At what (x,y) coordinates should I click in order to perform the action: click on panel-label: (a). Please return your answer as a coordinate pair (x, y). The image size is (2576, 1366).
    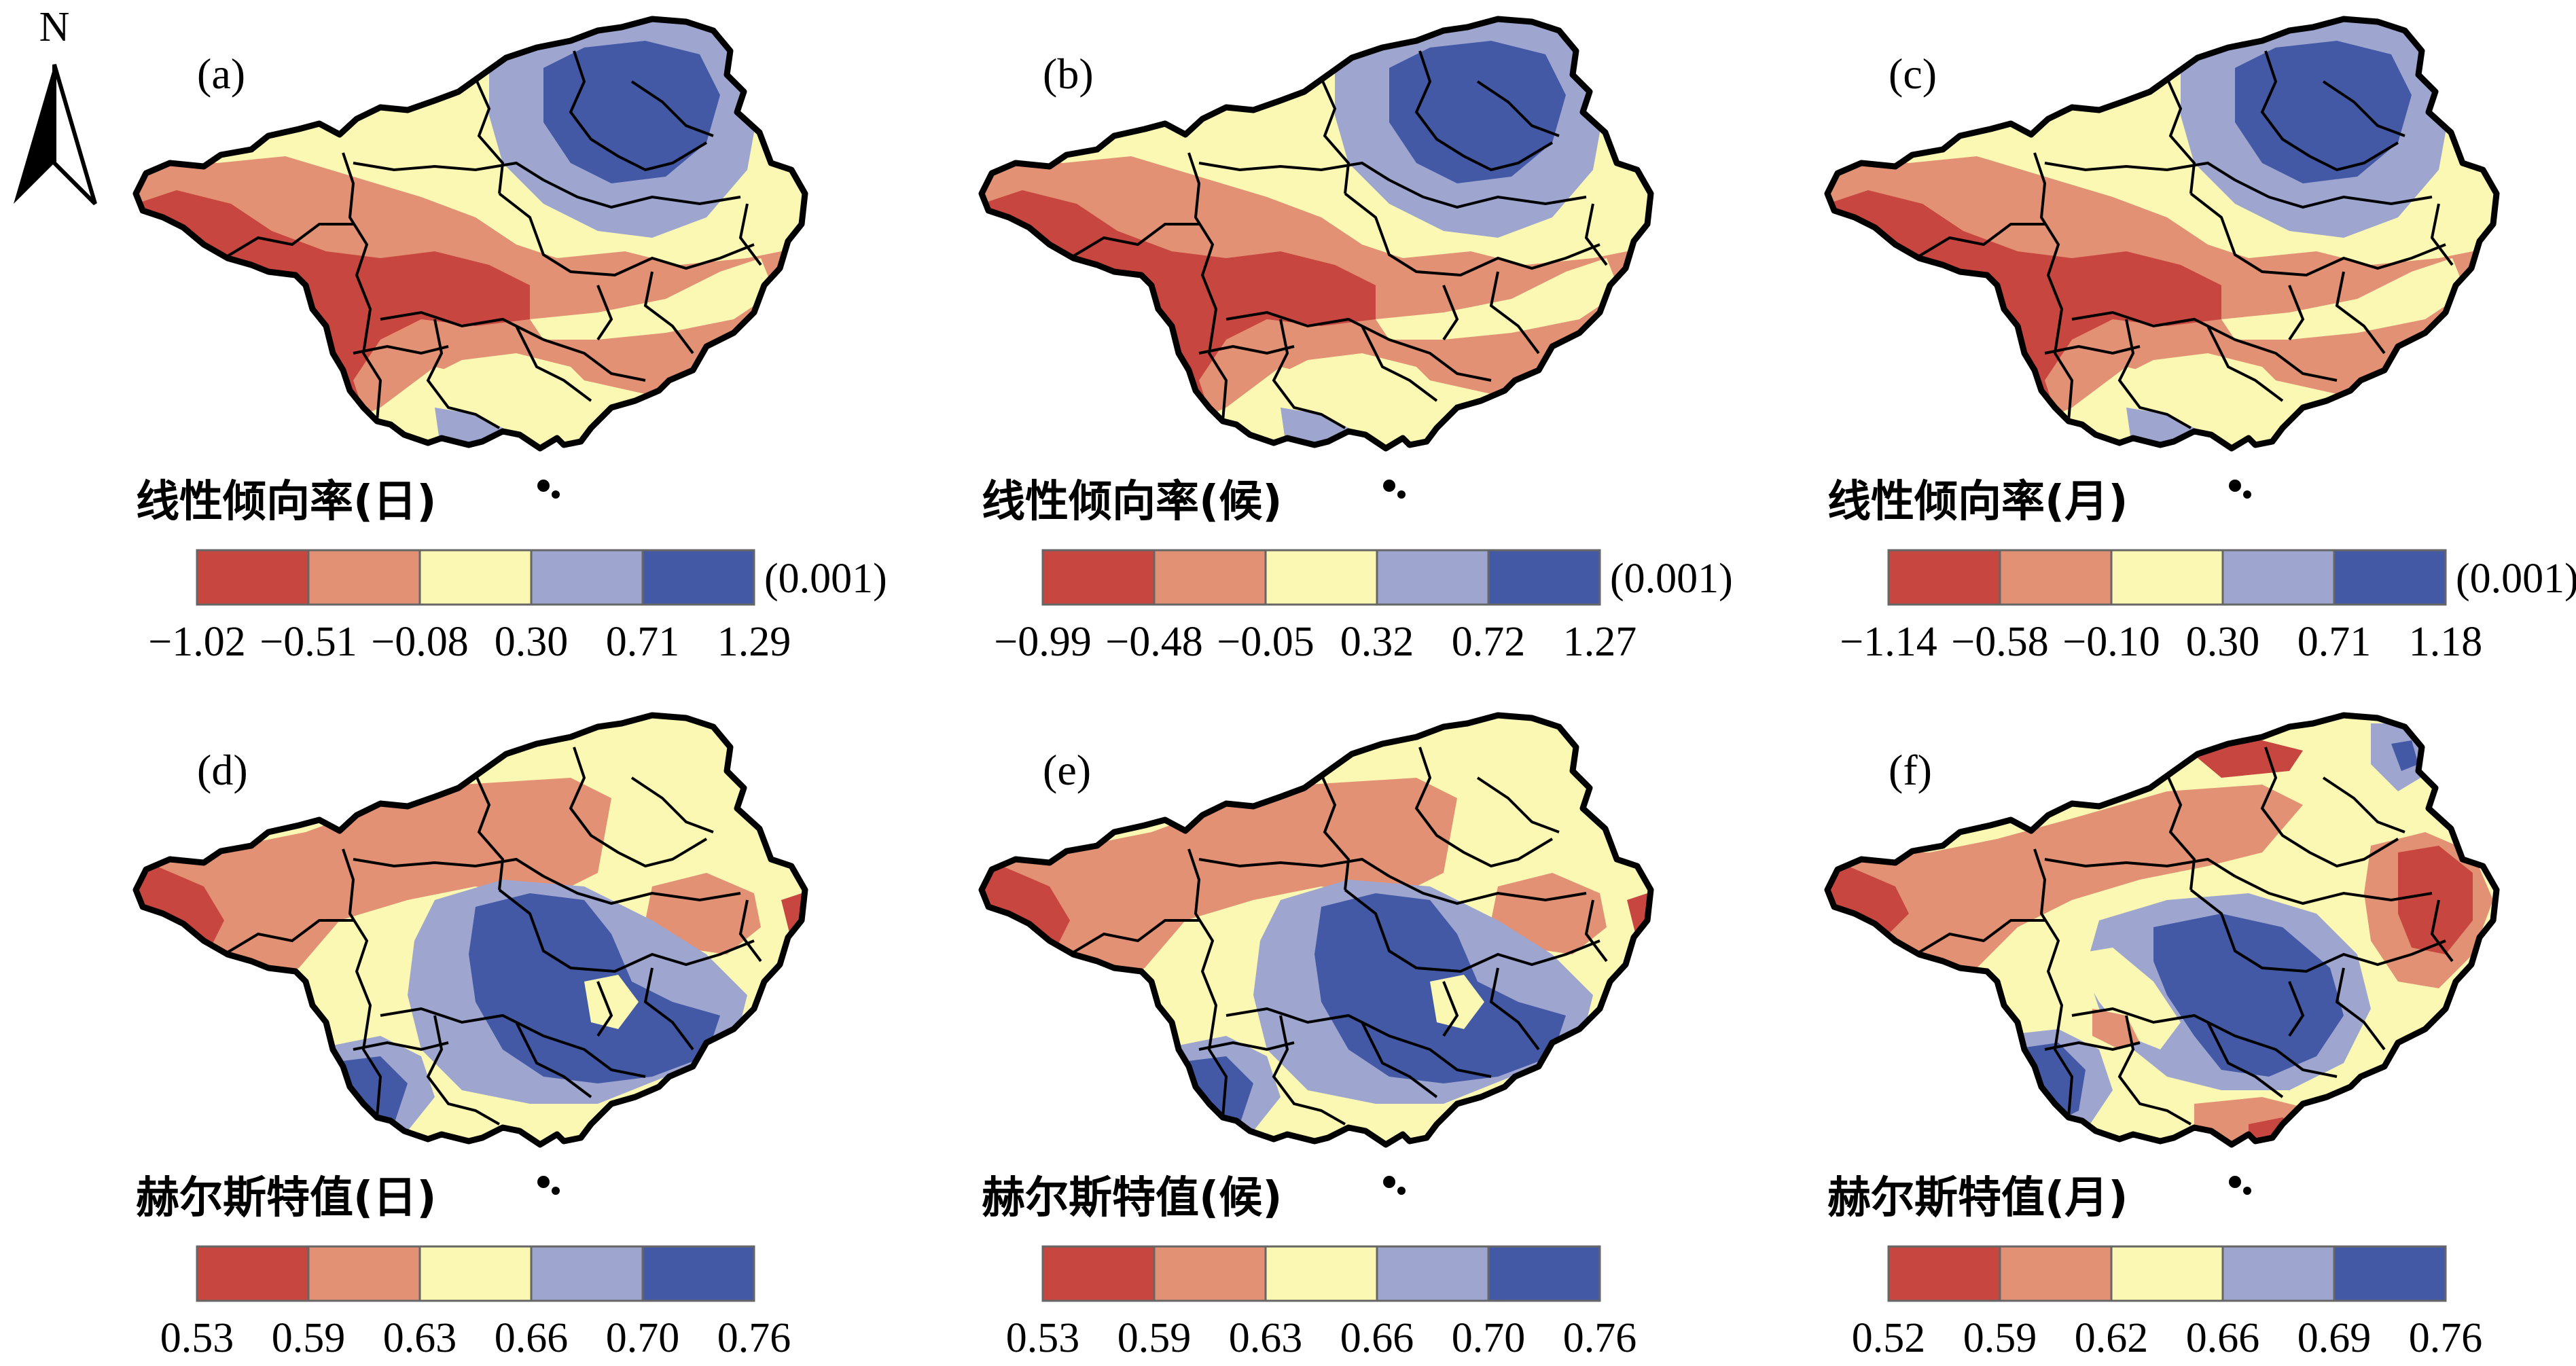
    Looking at the image, I should click on (221, 74).